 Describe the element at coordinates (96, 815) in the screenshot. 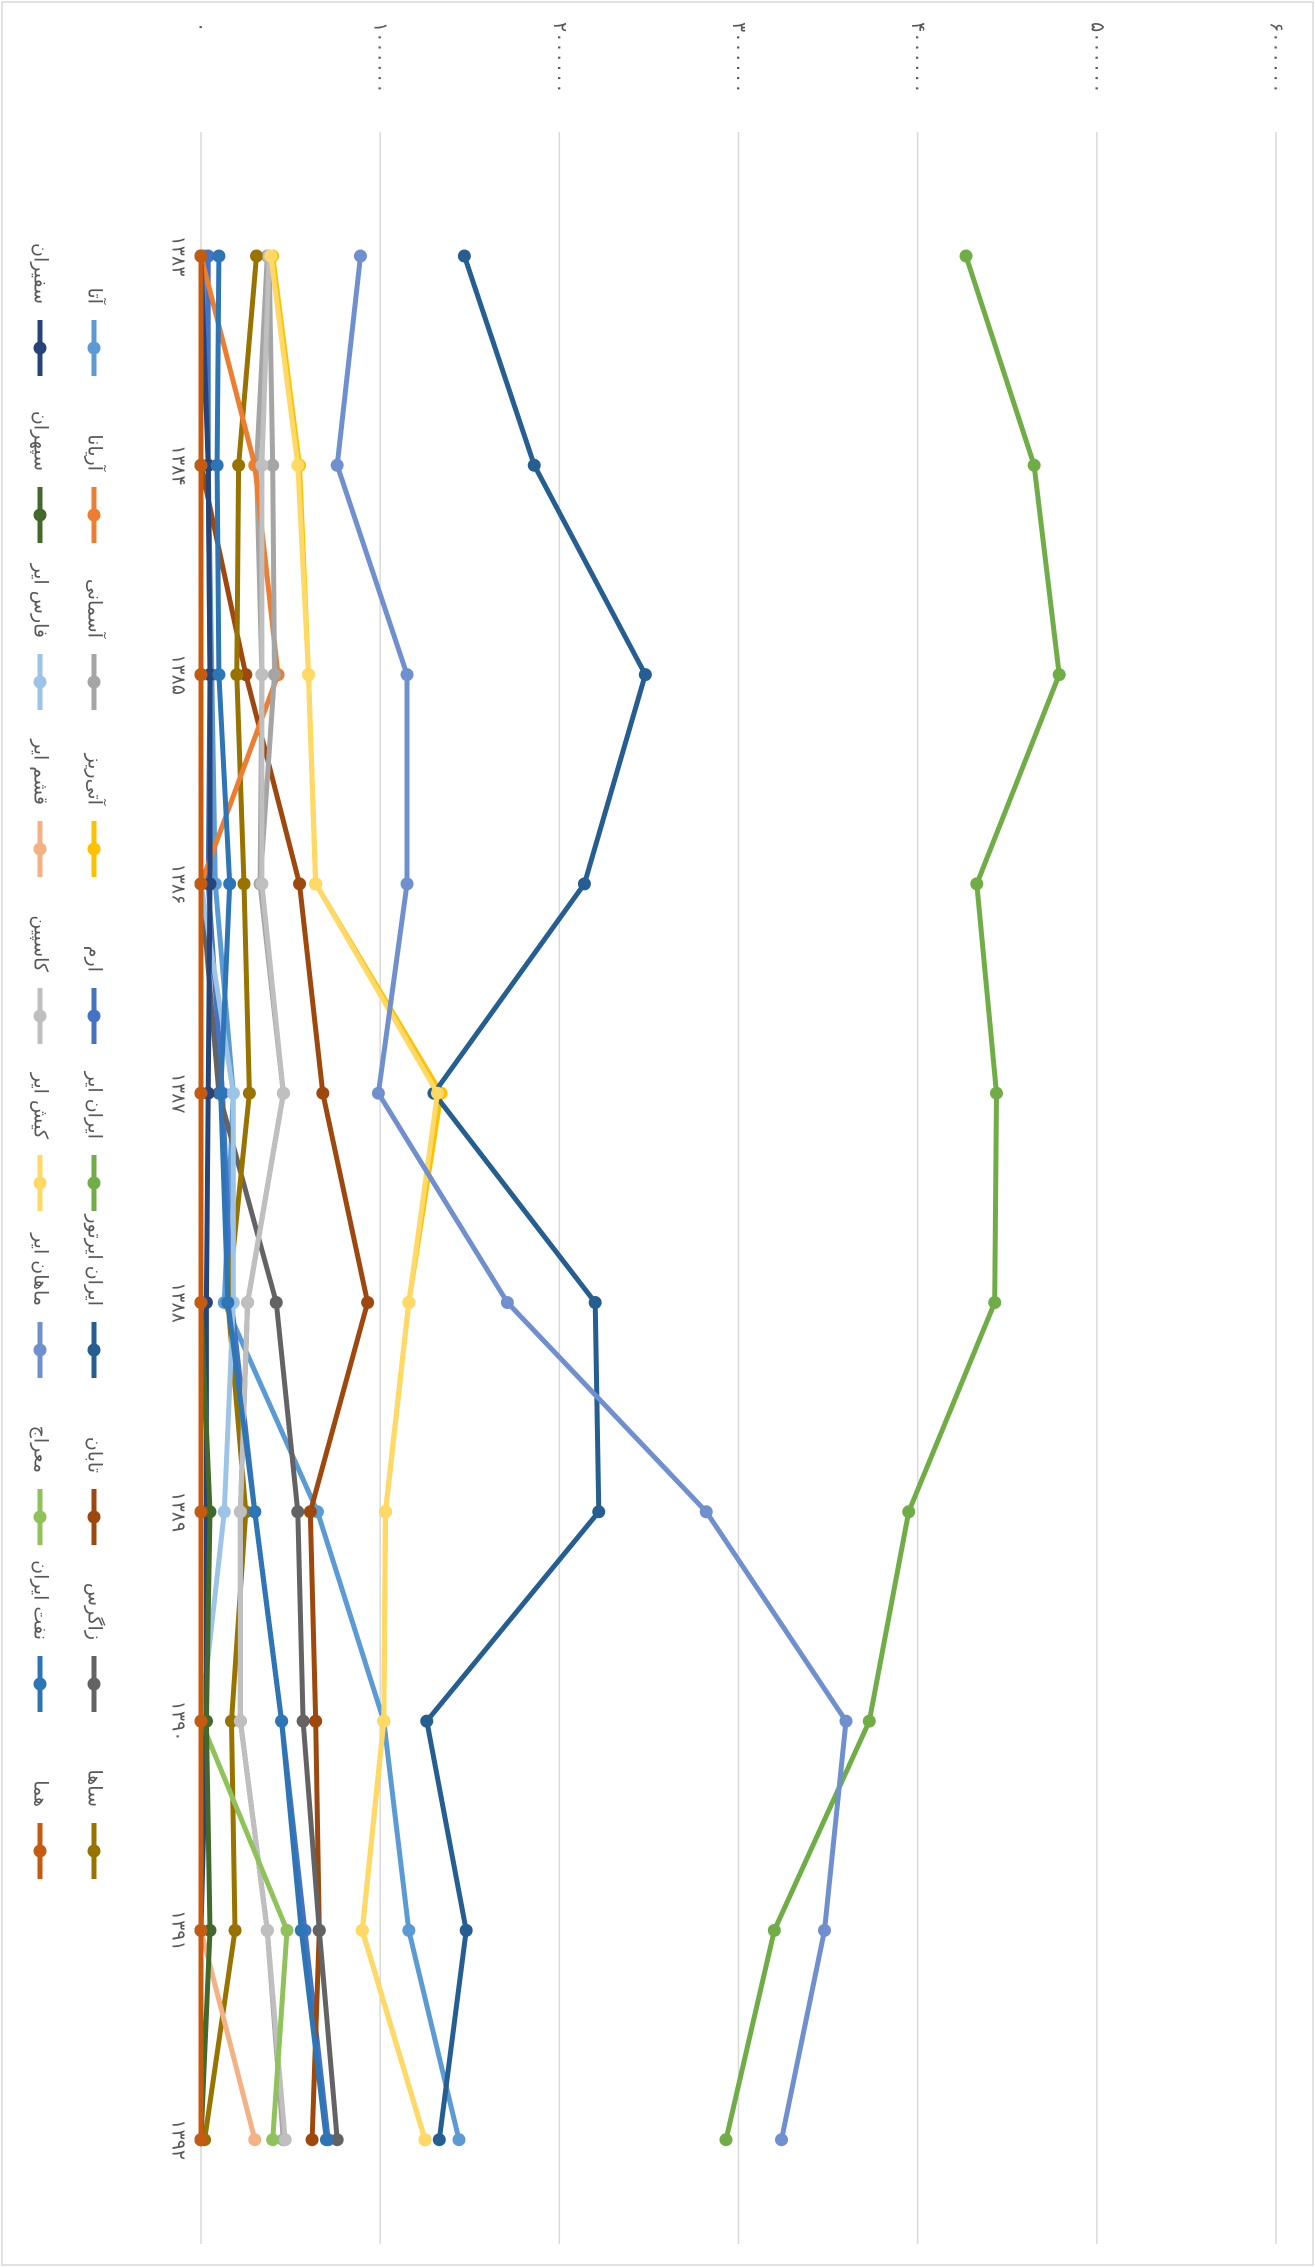

I see `legend-item: آتی‌ریز` at that location.